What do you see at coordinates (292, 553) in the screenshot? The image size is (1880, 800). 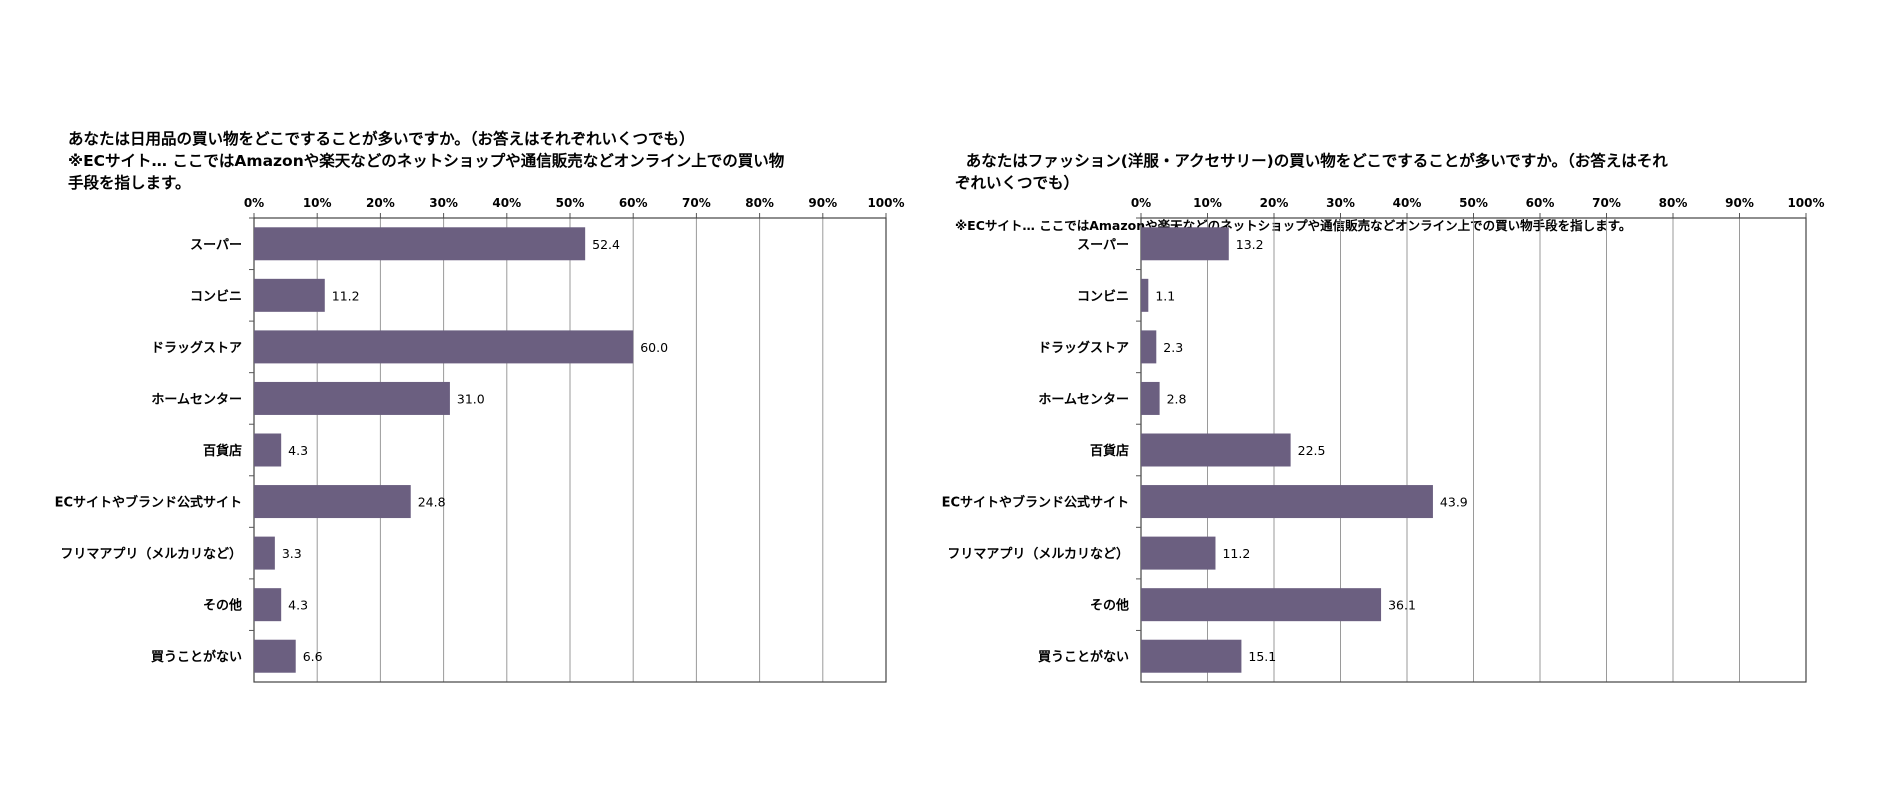 I see `data-label: 3.3` at bounding box center [292, 553].